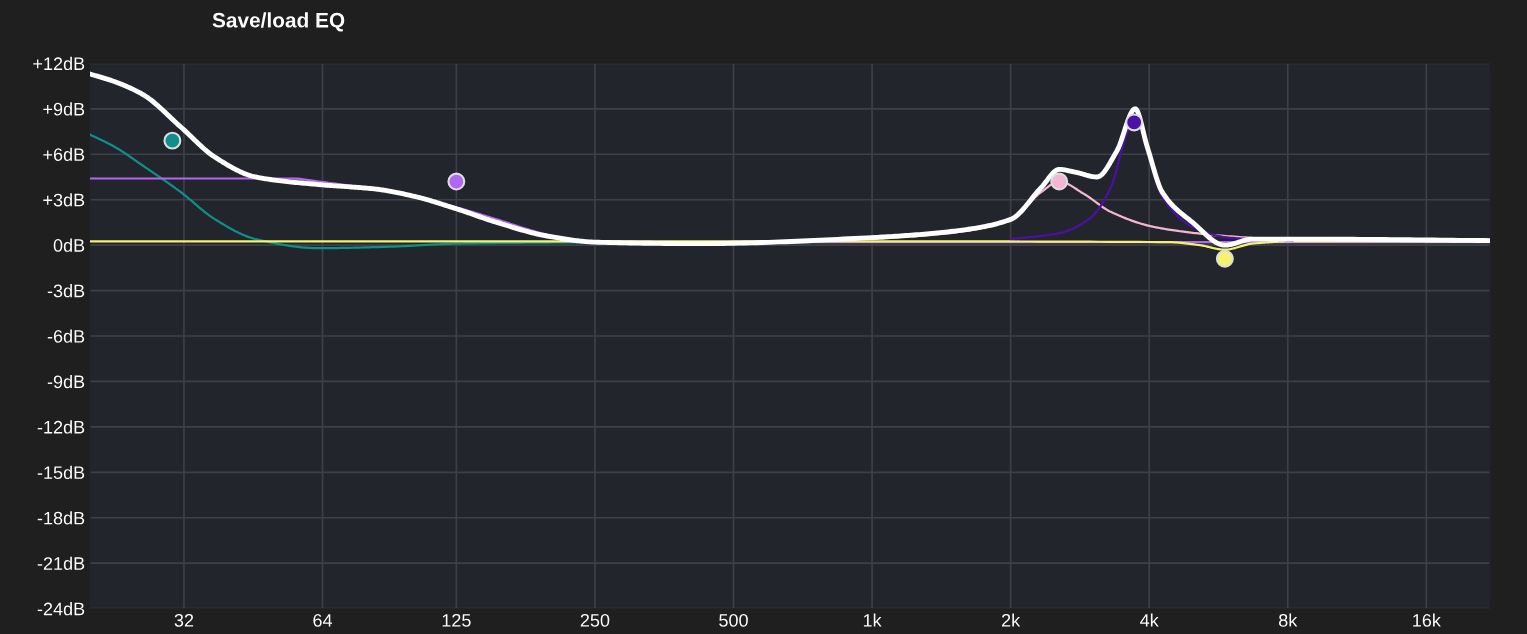  Describe the element at coordinates (64, 154) in the screenshot. I see `y-tick-label: +6dB` at that location.